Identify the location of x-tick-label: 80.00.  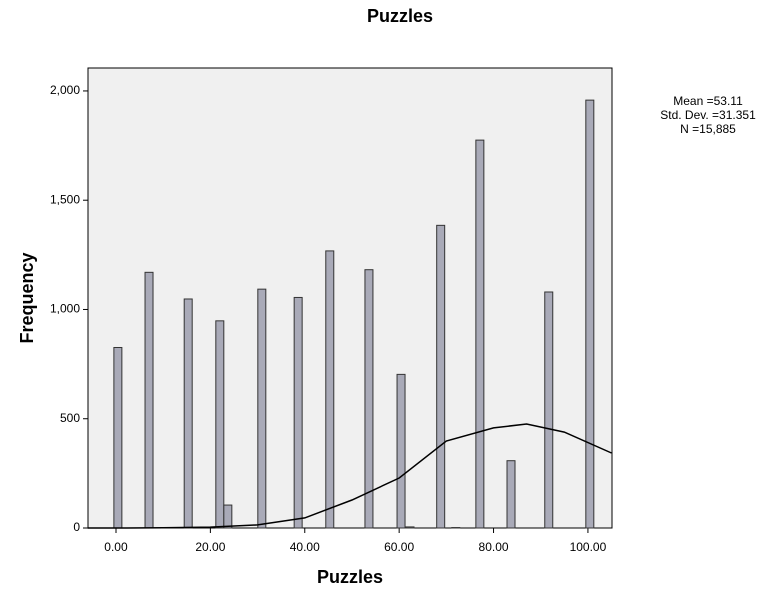
(494, 547).